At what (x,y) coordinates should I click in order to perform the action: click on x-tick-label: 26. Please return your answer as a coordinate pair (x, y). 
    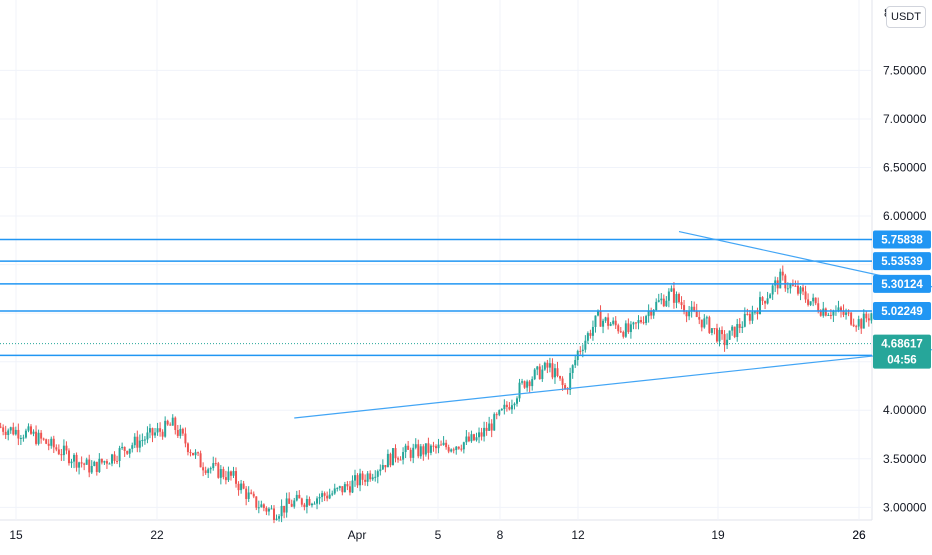
    Looking at the image, I should click on (859, 535).